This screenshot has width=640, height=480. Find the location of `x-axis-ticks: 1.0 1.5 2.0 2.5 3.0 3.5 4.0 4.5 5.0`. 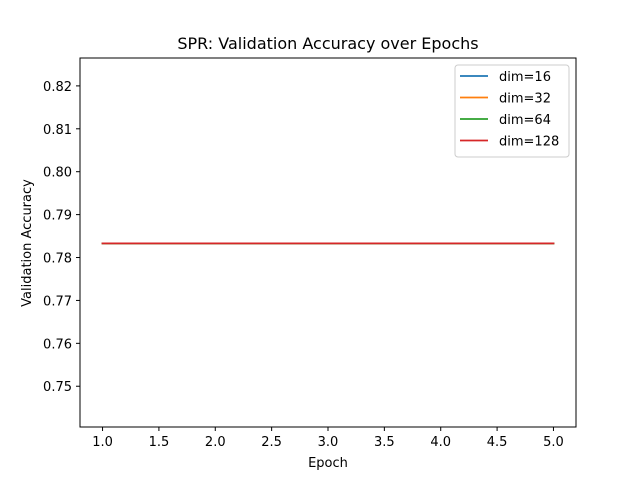

x-axis-ticks: 1.0 1.5 2.0 2.5 3.0 3.5 4.0 4.5 5.0 is located at coordinates (328, 438).